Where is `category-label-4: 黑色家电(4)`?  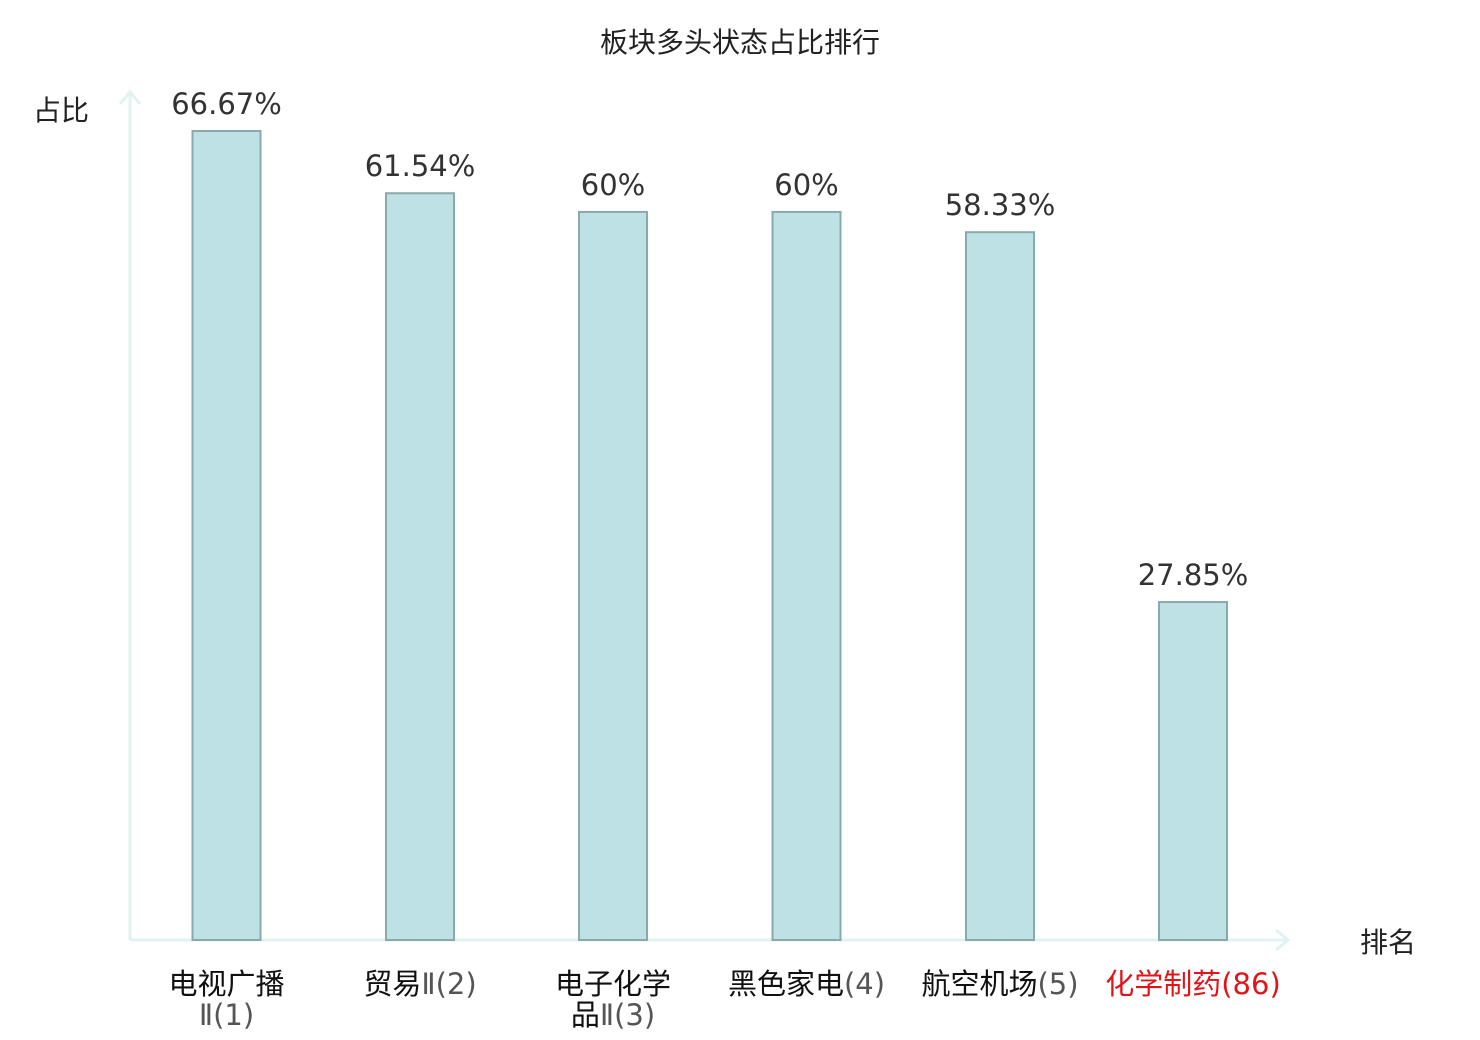 category-label-4: 黑色家电(4) is located at coordinates (806, 984).